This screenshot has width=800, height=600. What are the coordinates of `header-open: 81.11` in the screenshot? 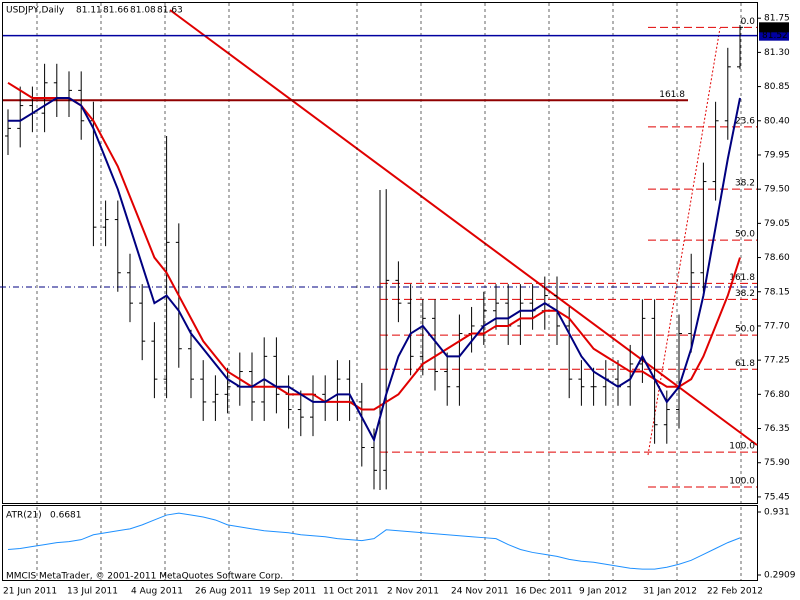 It's located at (89, 11).